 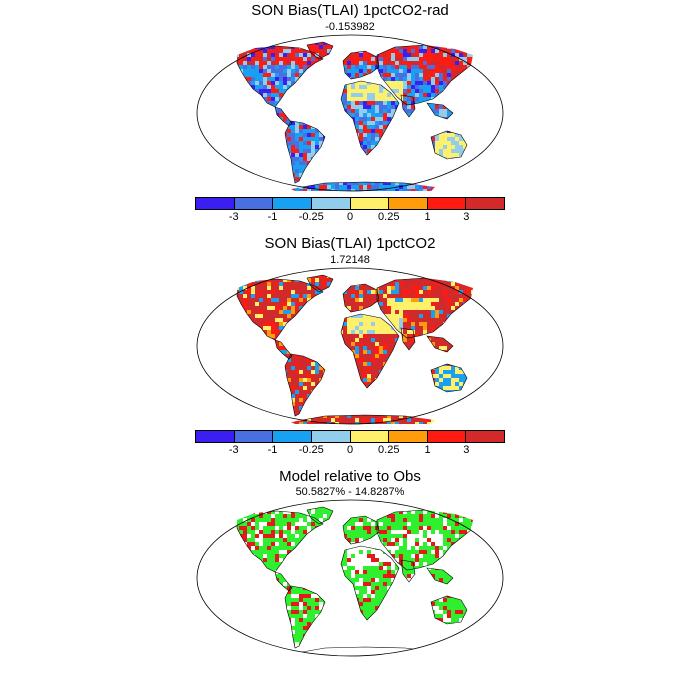 I want to click on panel-1-colorbar, so click(x=350, y=203).